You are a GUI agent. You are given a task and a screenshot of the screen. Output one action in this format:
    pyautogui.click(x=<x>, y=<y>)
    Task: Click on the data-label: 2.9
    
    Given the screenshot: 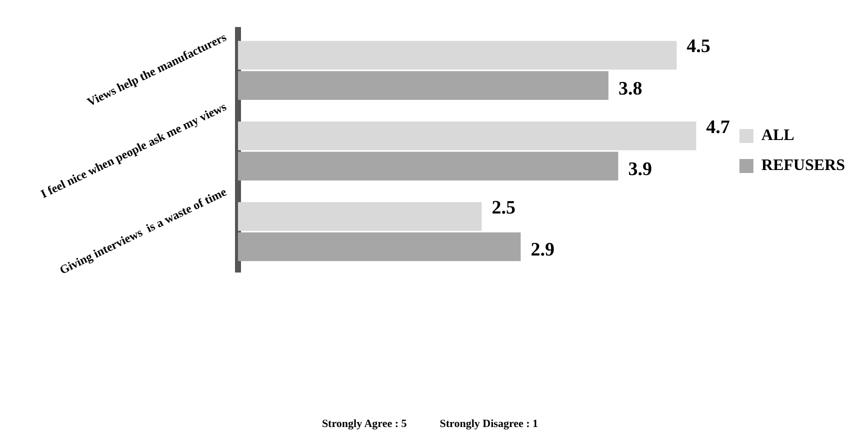 What is the action you would take?
    pyautogui.click(x=542, y=250)
    